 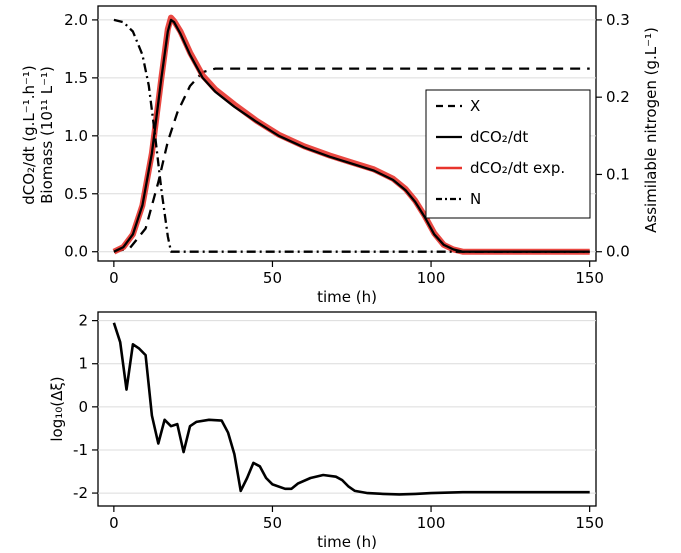 What do you see at coordinates (47, 135) in the screenshot?
I see `top-y-axis-title-line2: Biomass (10¹¹ L⁻¹)` at bounding box center [47, 135].